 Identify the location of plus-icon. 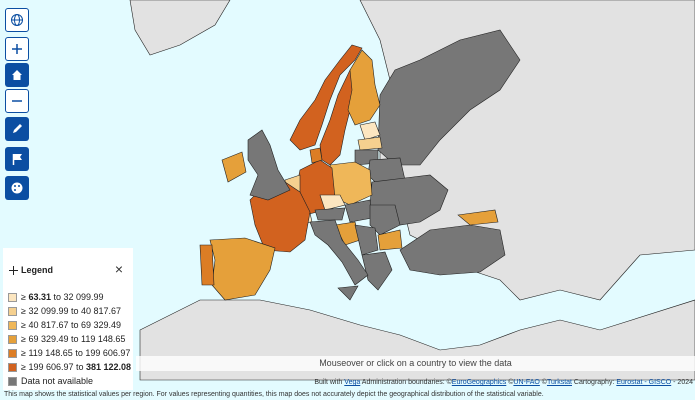
(17, 49).